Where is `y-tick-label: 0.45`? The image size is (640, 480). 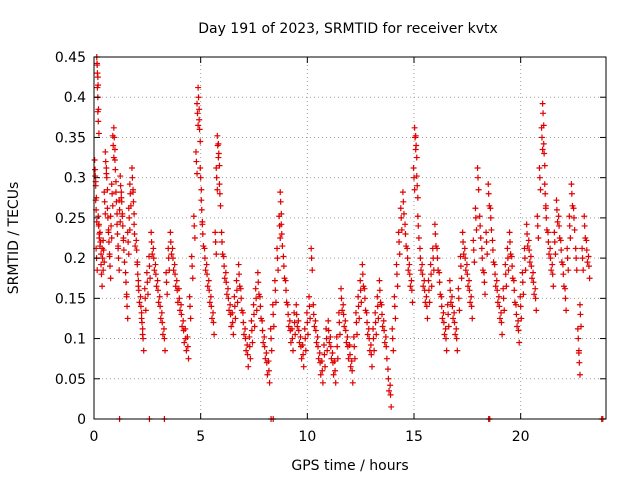
y-tick-label: 0.45 is located at coordinates (70, 58).